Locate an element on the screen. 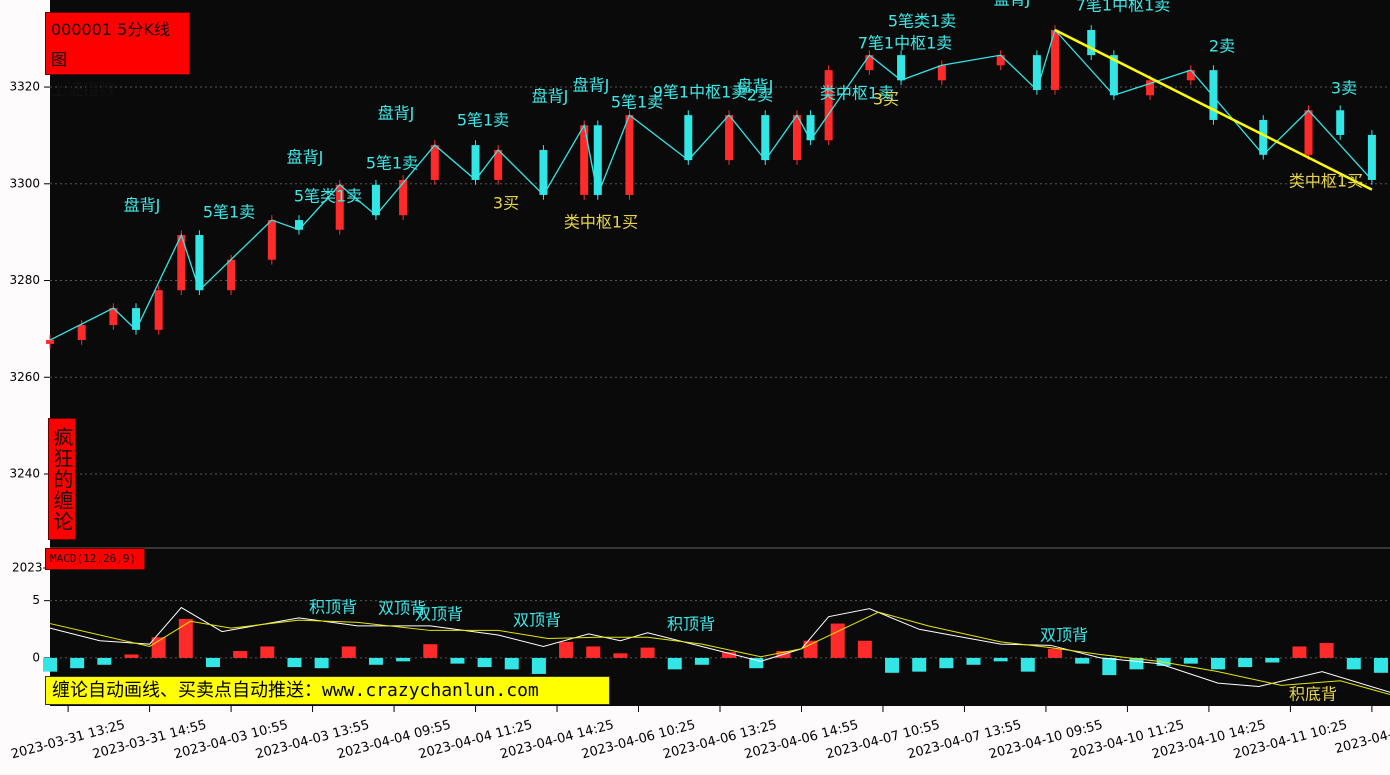 This screenshot has width=1390, height=775. y-tick-label: 3300 is located at coordinates (24, 183).